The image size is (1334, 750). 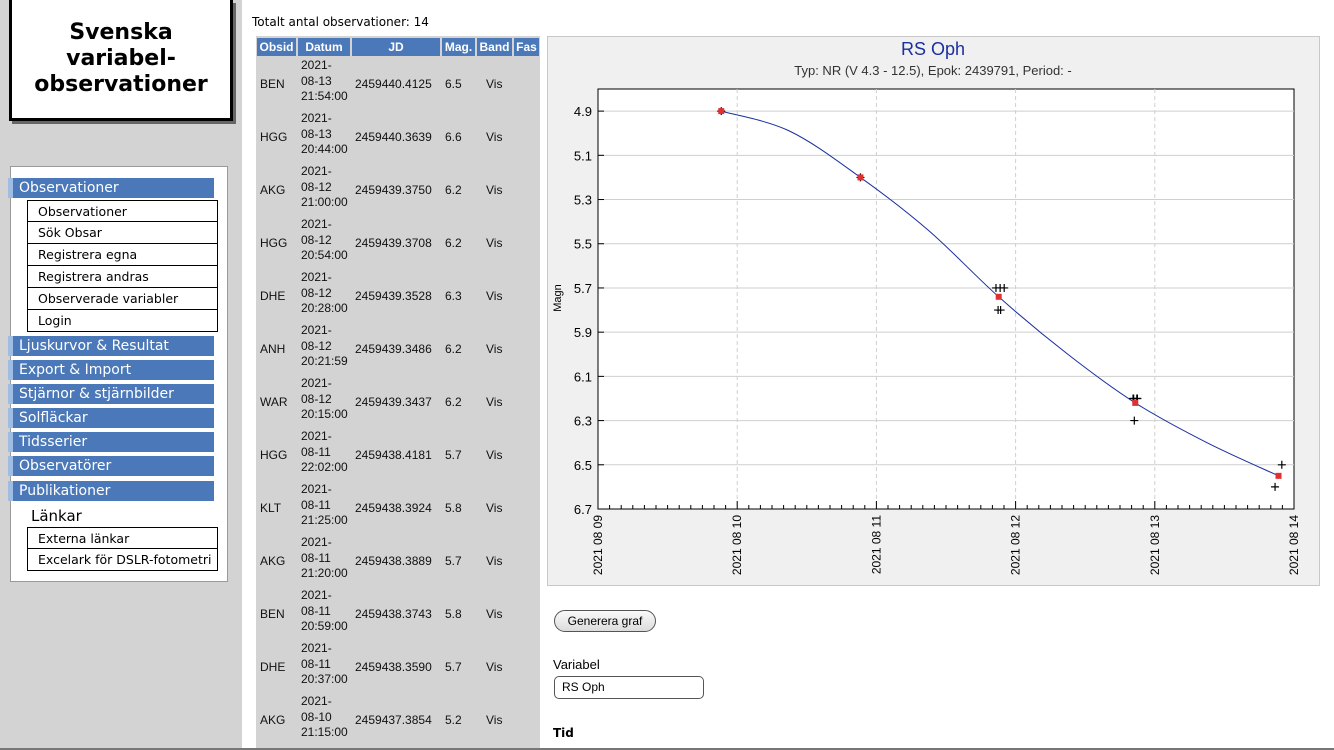 What do you see at coordinates (271, 508) in the screenshot?
I see `cell-obsid: KLT` at bounding box center [271, 508].